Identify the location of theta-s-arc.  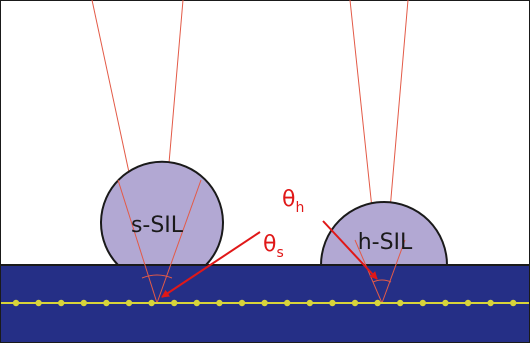
(157, 276).